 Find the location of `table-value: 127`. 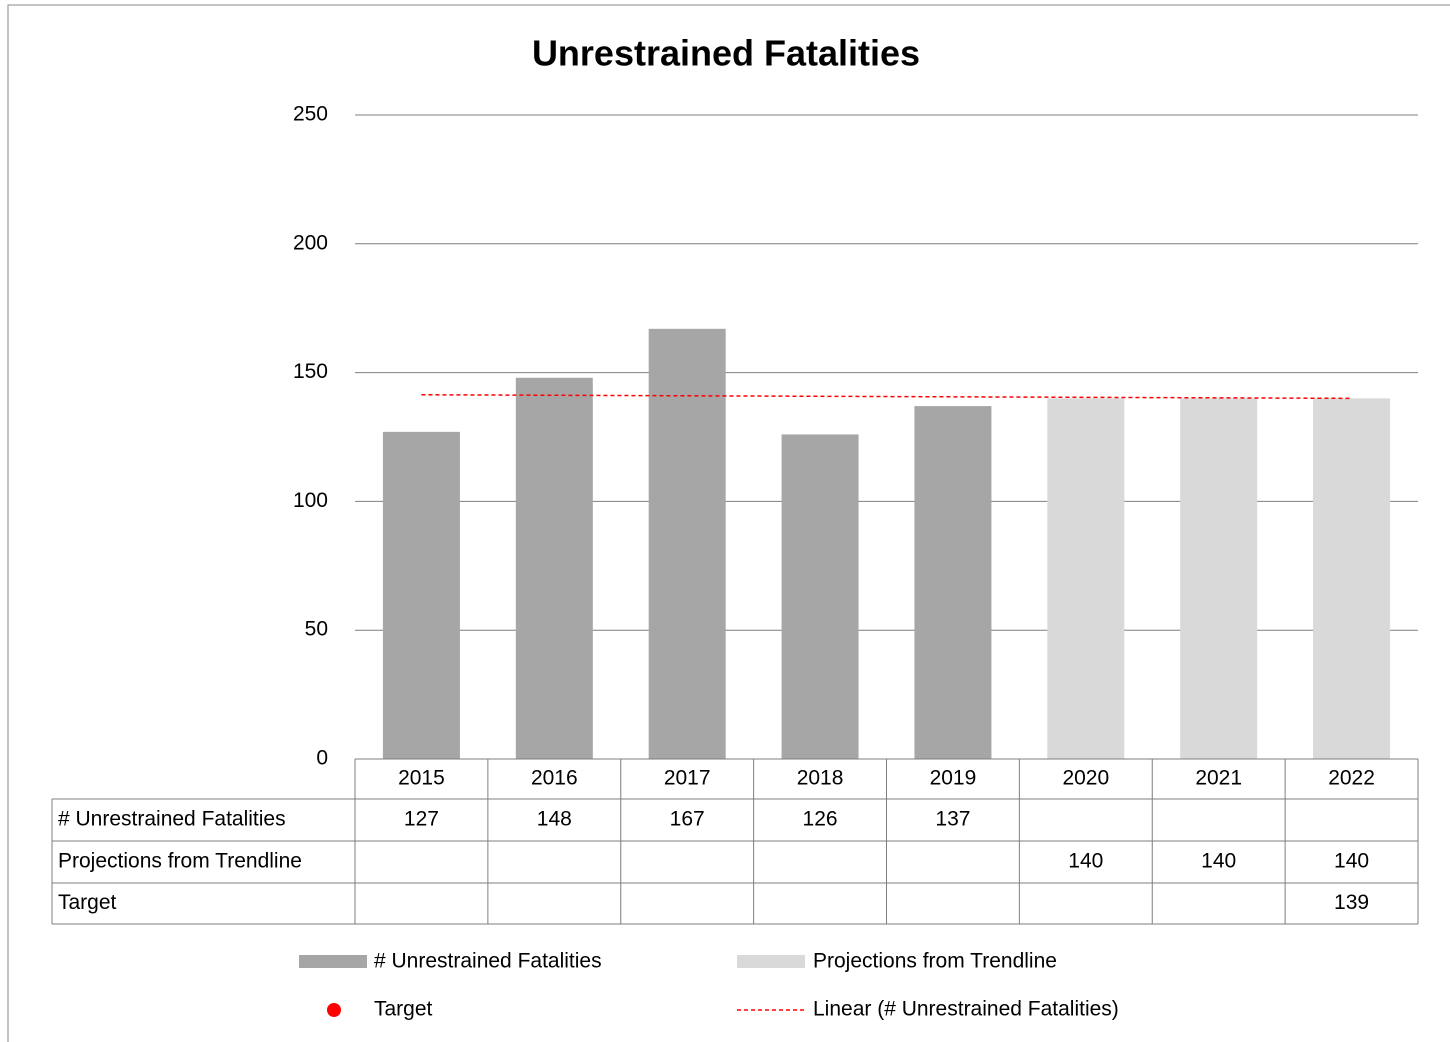

table-value: 127 is located at coordinates (421, 819).